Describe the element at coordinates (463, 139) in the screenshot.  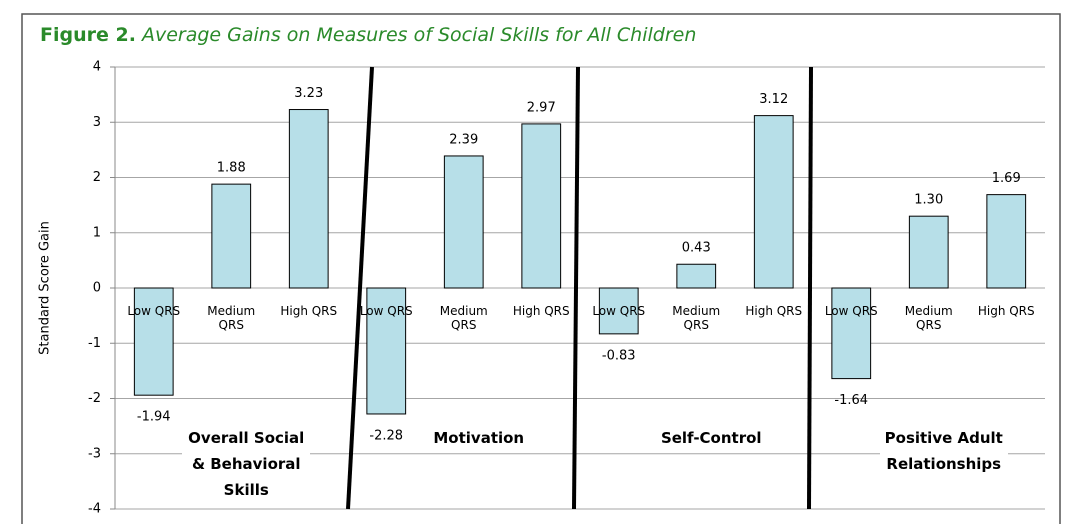
I see `data-label: 2.39` at that location.